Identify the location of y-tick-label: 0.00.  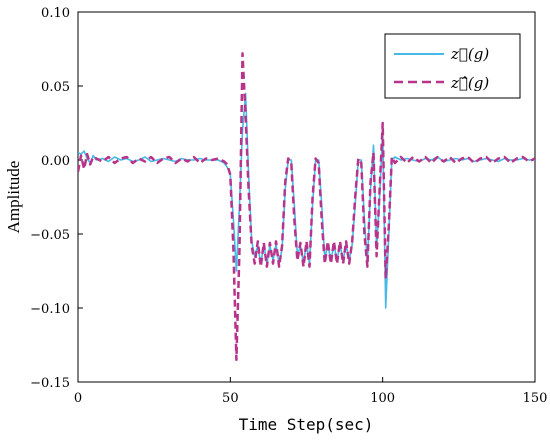
(55, 161).